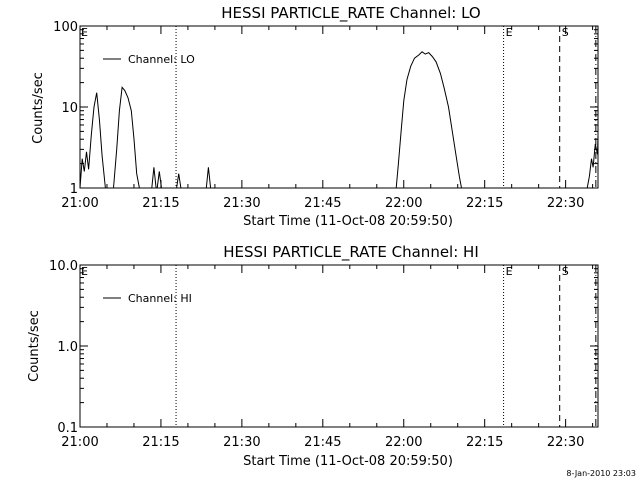 The width and height of the screenshot is (640, 480). What do you see at coordinates (65, 27) in the screenshot?
I see `y-tick-label: 100` at bounding box center [65, 27].